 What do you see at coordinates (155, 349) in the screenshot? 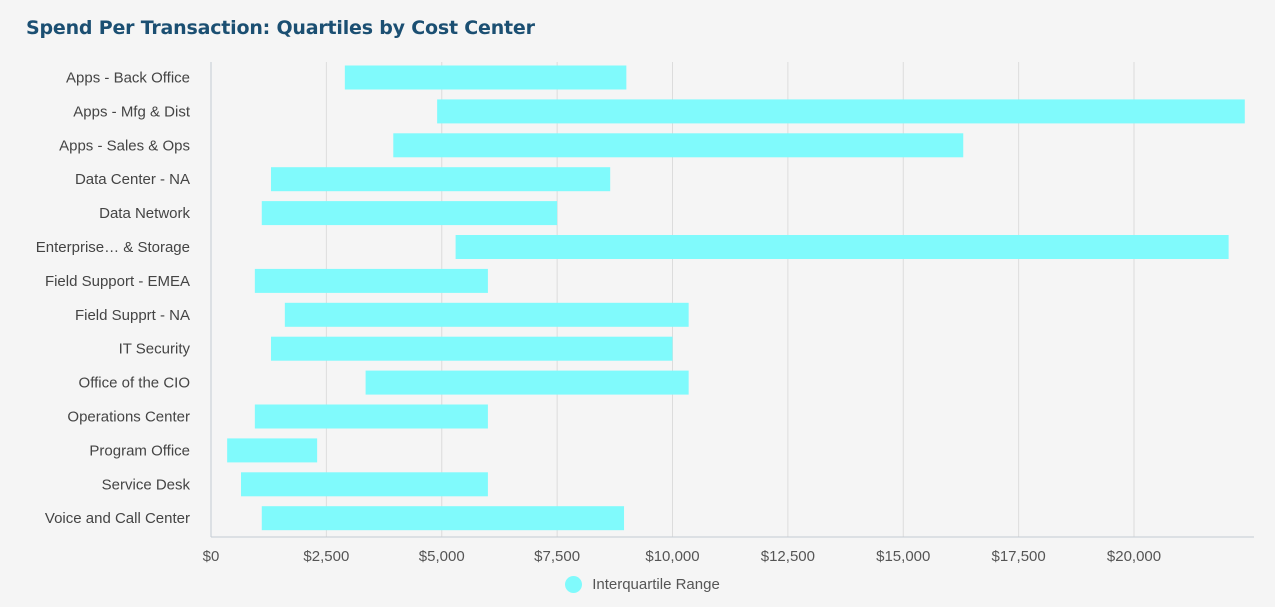
I see `category-label: IT Security` at bounding box center [155, 349].